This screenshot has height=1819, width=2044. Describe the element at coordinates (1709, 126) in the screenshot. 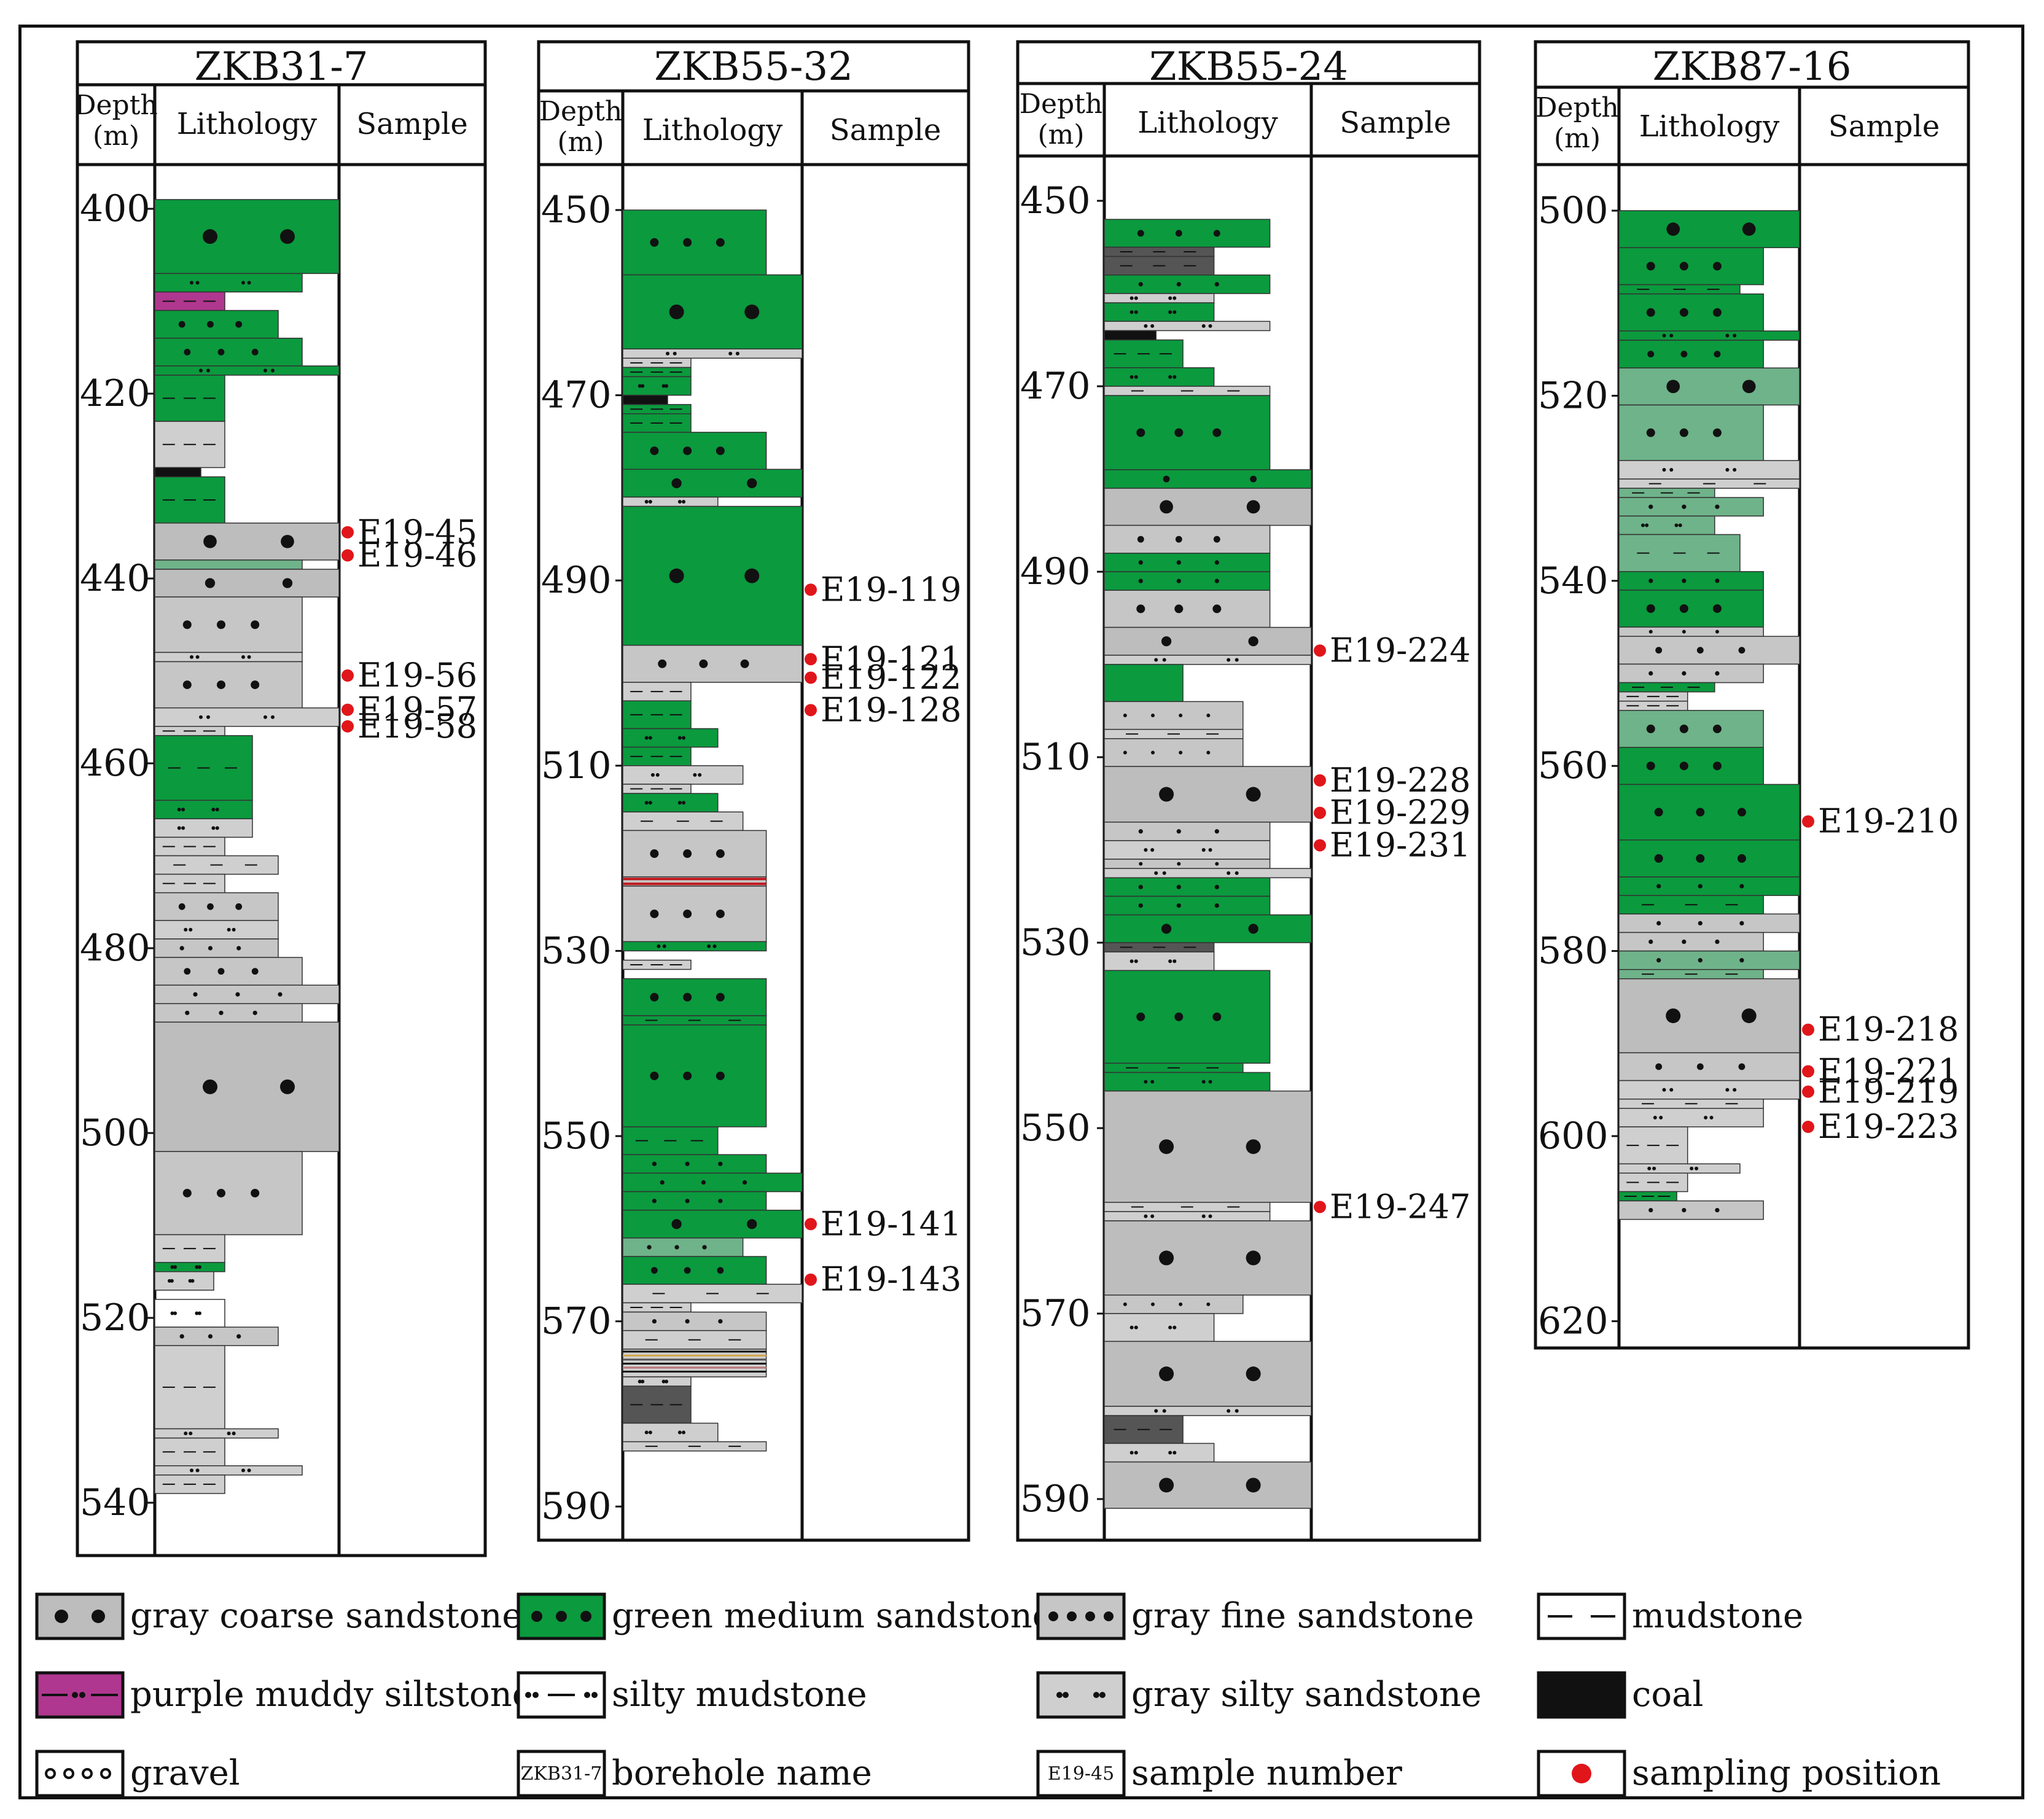

I see `lithology-header: Lithology` at that location.